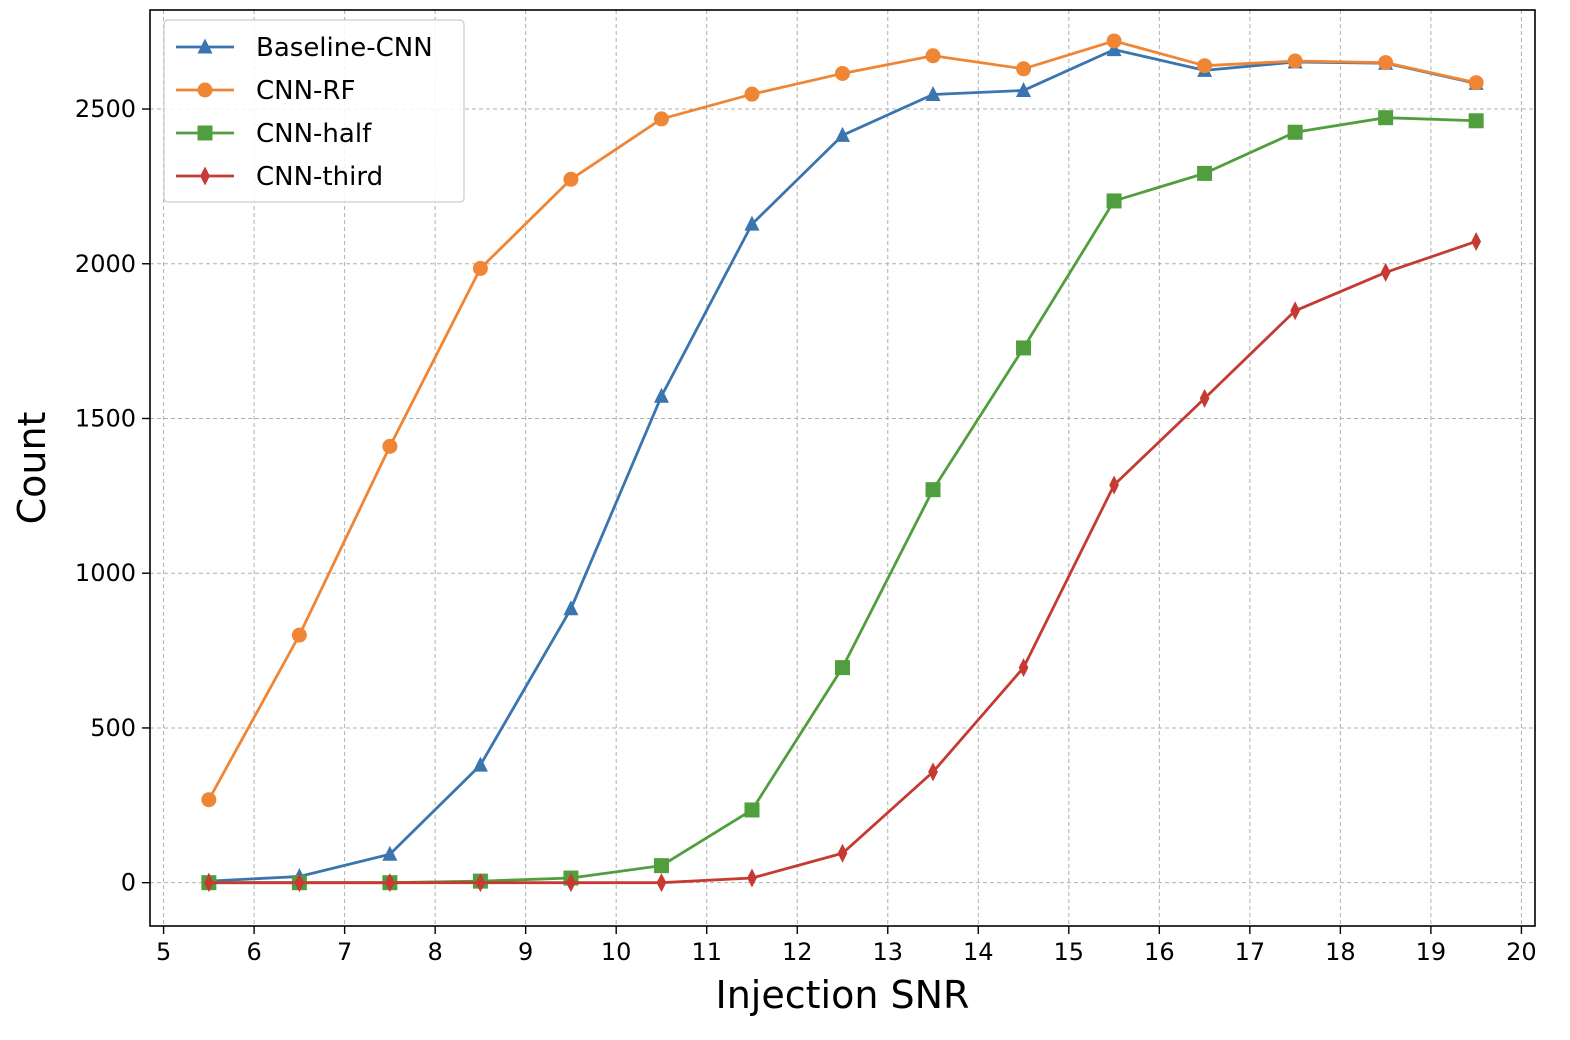 The image size is (1570, 1040). Describe the element at coordinates (205, 176) in the screenshot. I see `legend-marker-cnn-third` at that location.